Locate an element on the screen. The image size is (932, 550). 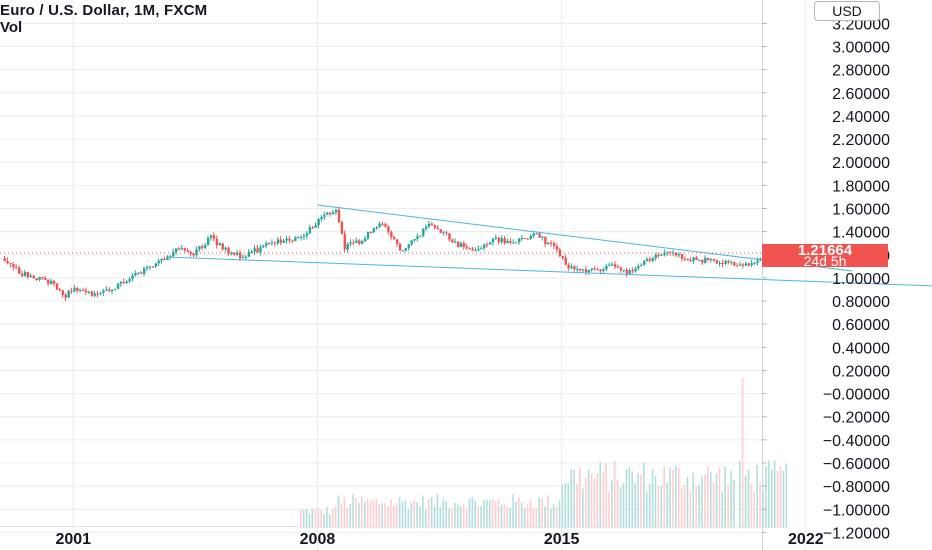
time-axis: 2001 2008 2015 2022 is located at coordinates (439, 539).